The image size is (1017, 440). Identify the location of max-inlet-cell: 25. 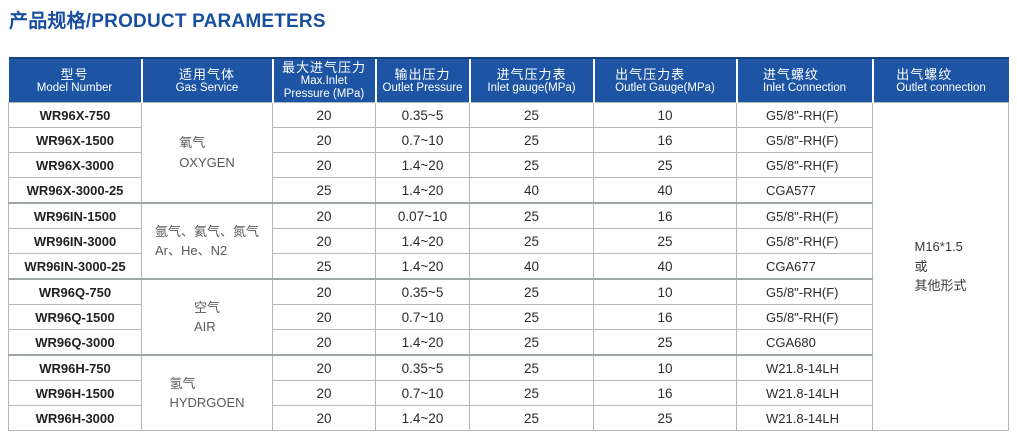
(324, 190).